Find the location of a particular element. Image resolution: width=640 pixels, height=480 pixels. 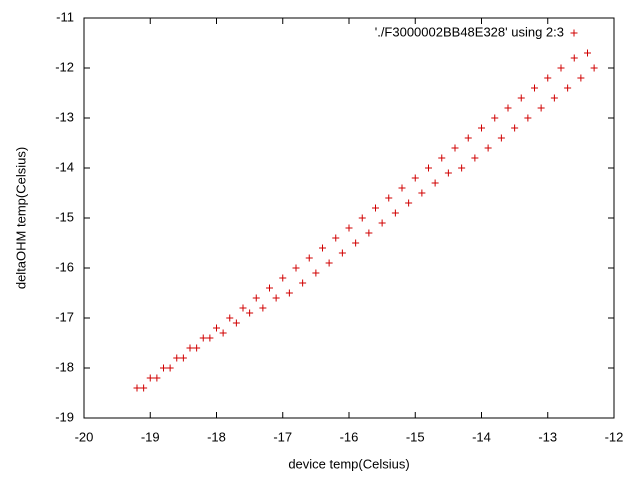

y-tick-label: -11 is located at coordinates (65, 16).